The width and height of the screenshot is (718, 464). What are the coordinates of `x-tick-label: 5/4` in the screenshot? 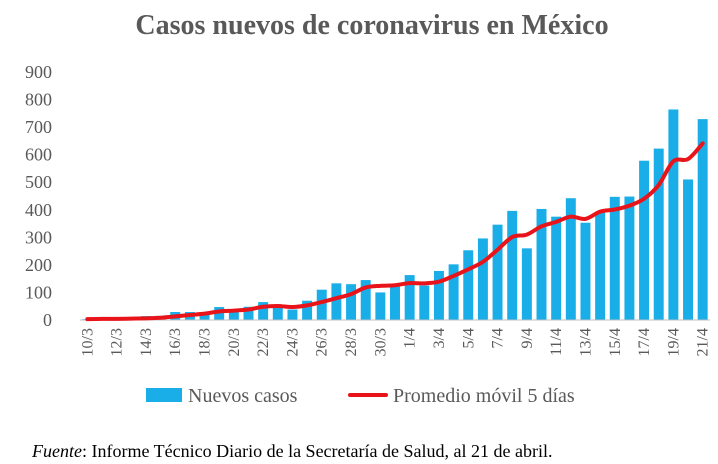 It's located at (468, 338).